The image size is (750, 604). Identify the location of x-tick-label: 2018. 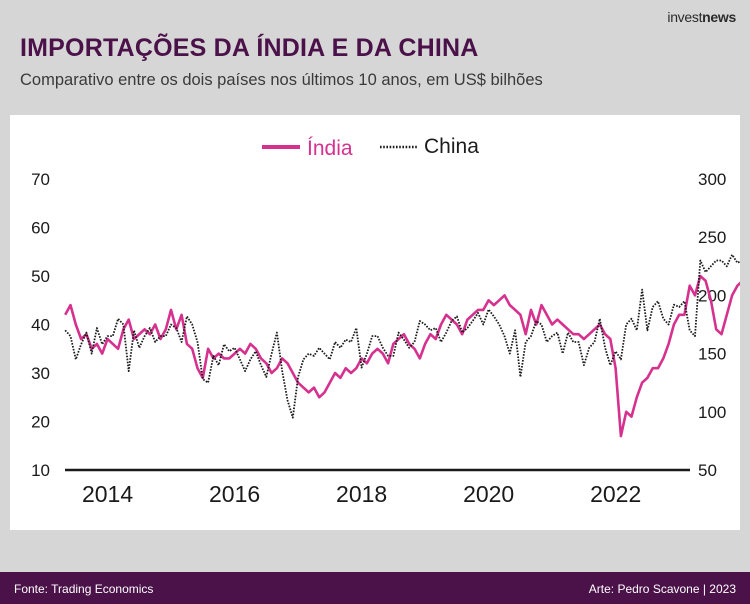
(361, 494).